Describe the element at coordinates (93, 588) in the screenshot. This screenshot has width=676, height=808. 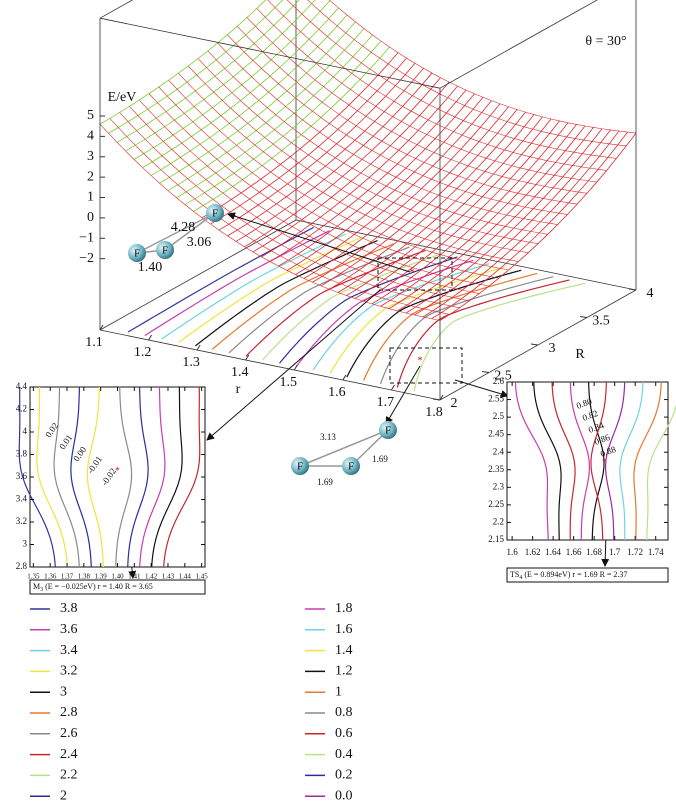
I see `inset-caption: M3 (E = −0.025eV) r = 1.40 R = 3.65` at that location.